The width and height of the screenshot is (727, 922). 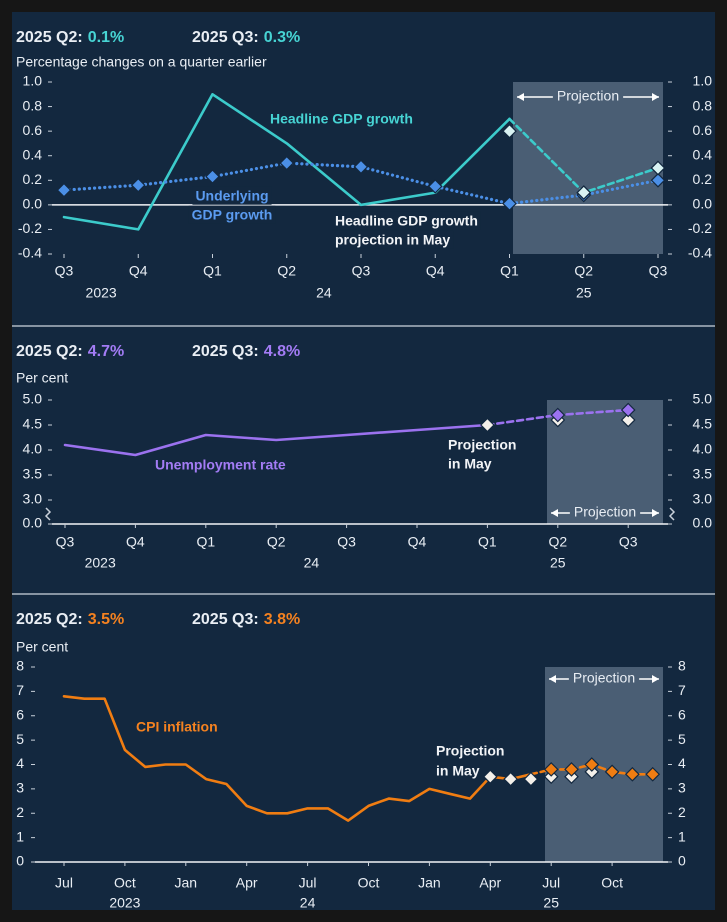 I want to click on subtitle: Percentage changes on a quarter earlier, so click(x=141, y=62).